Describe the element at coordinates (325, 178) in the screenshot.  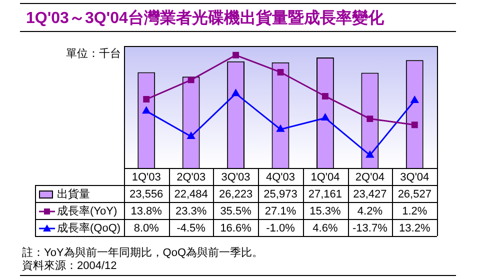
I see `x-tick-label: 1Q'04` at that location.